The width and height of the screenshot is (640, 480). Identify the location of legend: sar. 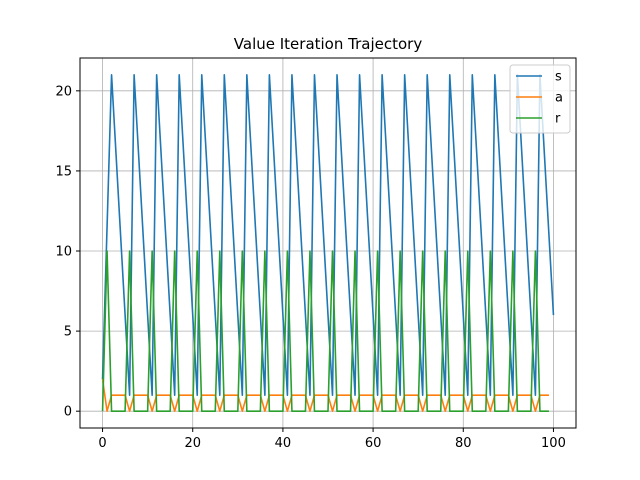
(540, 99).